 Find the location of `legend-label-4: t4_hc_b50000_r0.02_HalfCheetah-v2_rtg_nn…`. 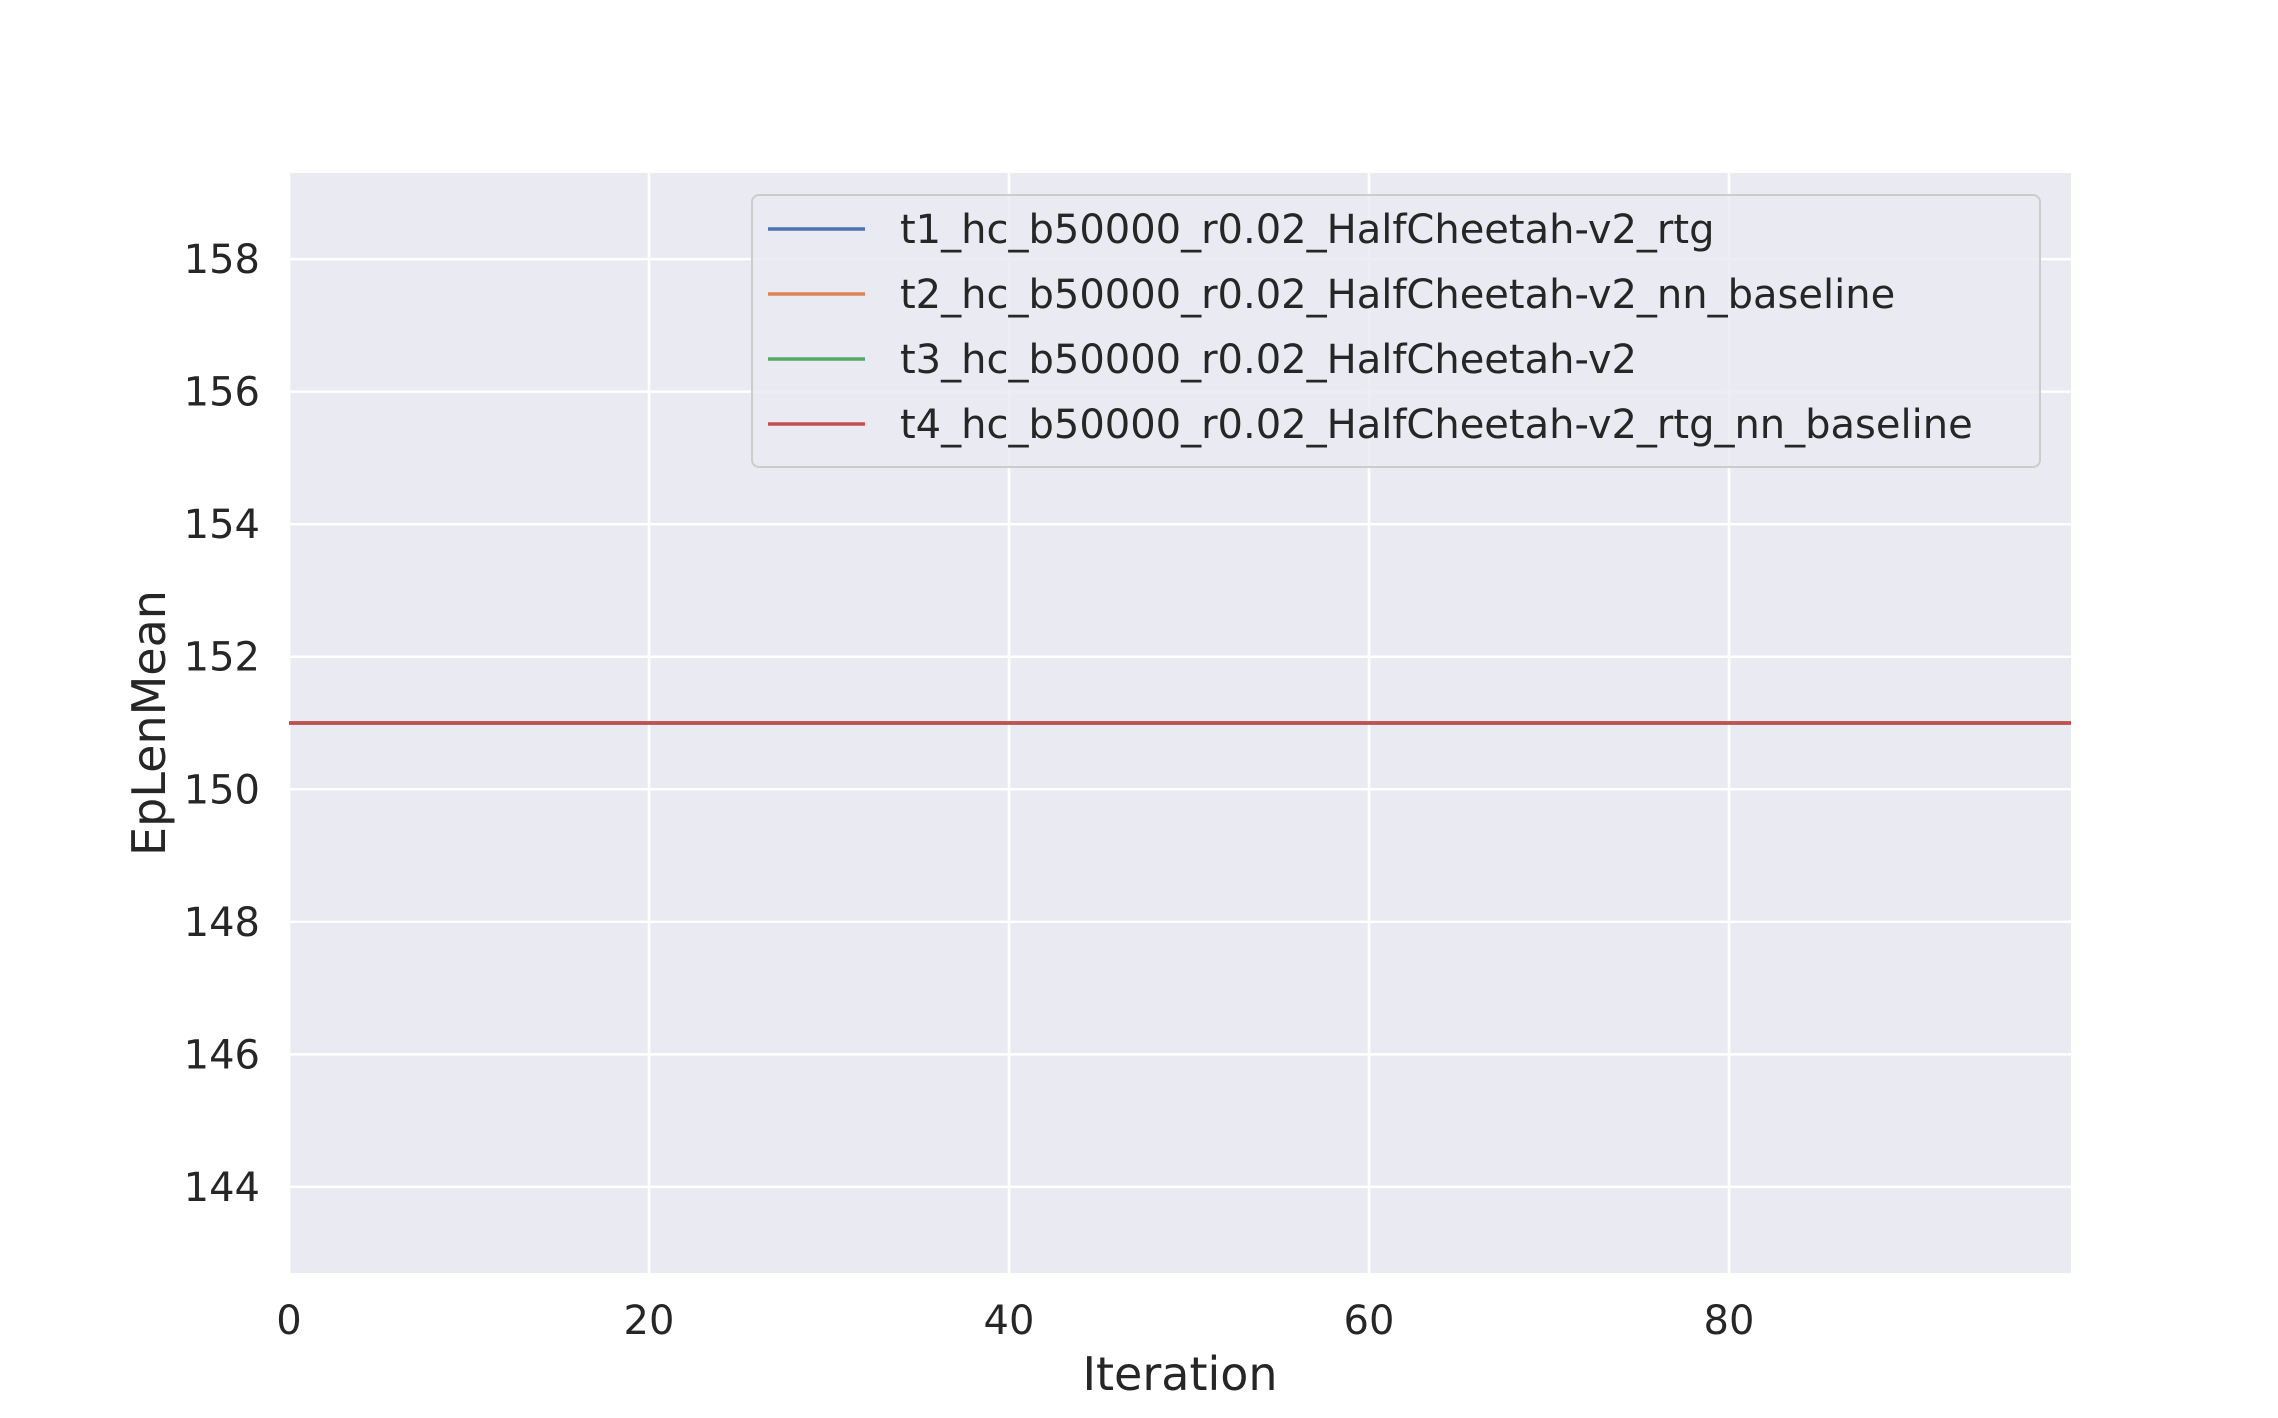

legend-label-4: t4_hc_b50000_r0.02_HalfCheetah-v2_rtg_nn… is located at coordinates (1436, 425).